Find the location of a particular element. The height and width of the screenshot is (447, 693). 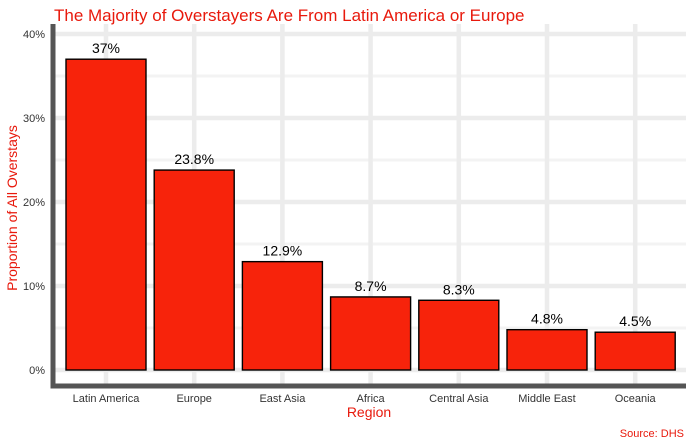

x-tick-label: Africa is located at coordinates (371, 399).